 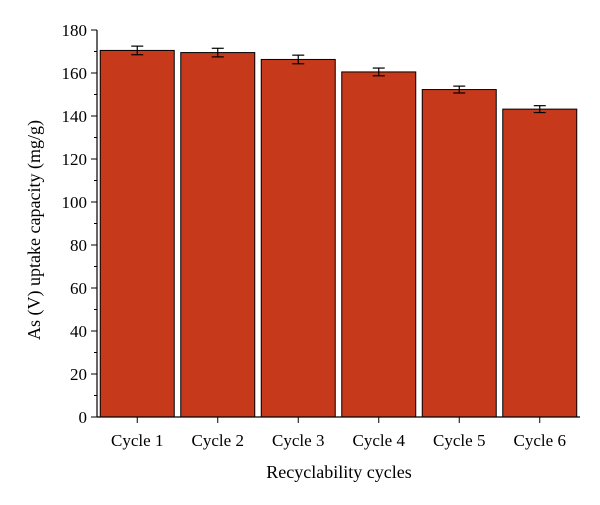 I want to click on y-tick-label: 40, so click(x=78, y=331).